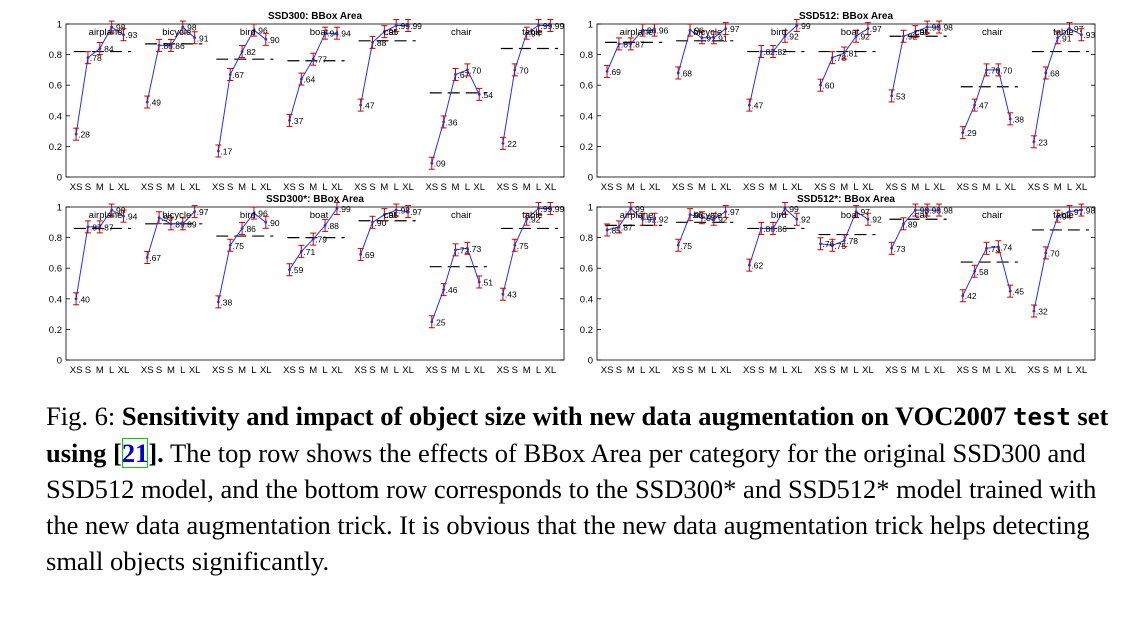 This screenshot has height=630, width=1148. Describe the element at coordinates (686, 246) in the screenshot. I see `data-label: .75` at that location.